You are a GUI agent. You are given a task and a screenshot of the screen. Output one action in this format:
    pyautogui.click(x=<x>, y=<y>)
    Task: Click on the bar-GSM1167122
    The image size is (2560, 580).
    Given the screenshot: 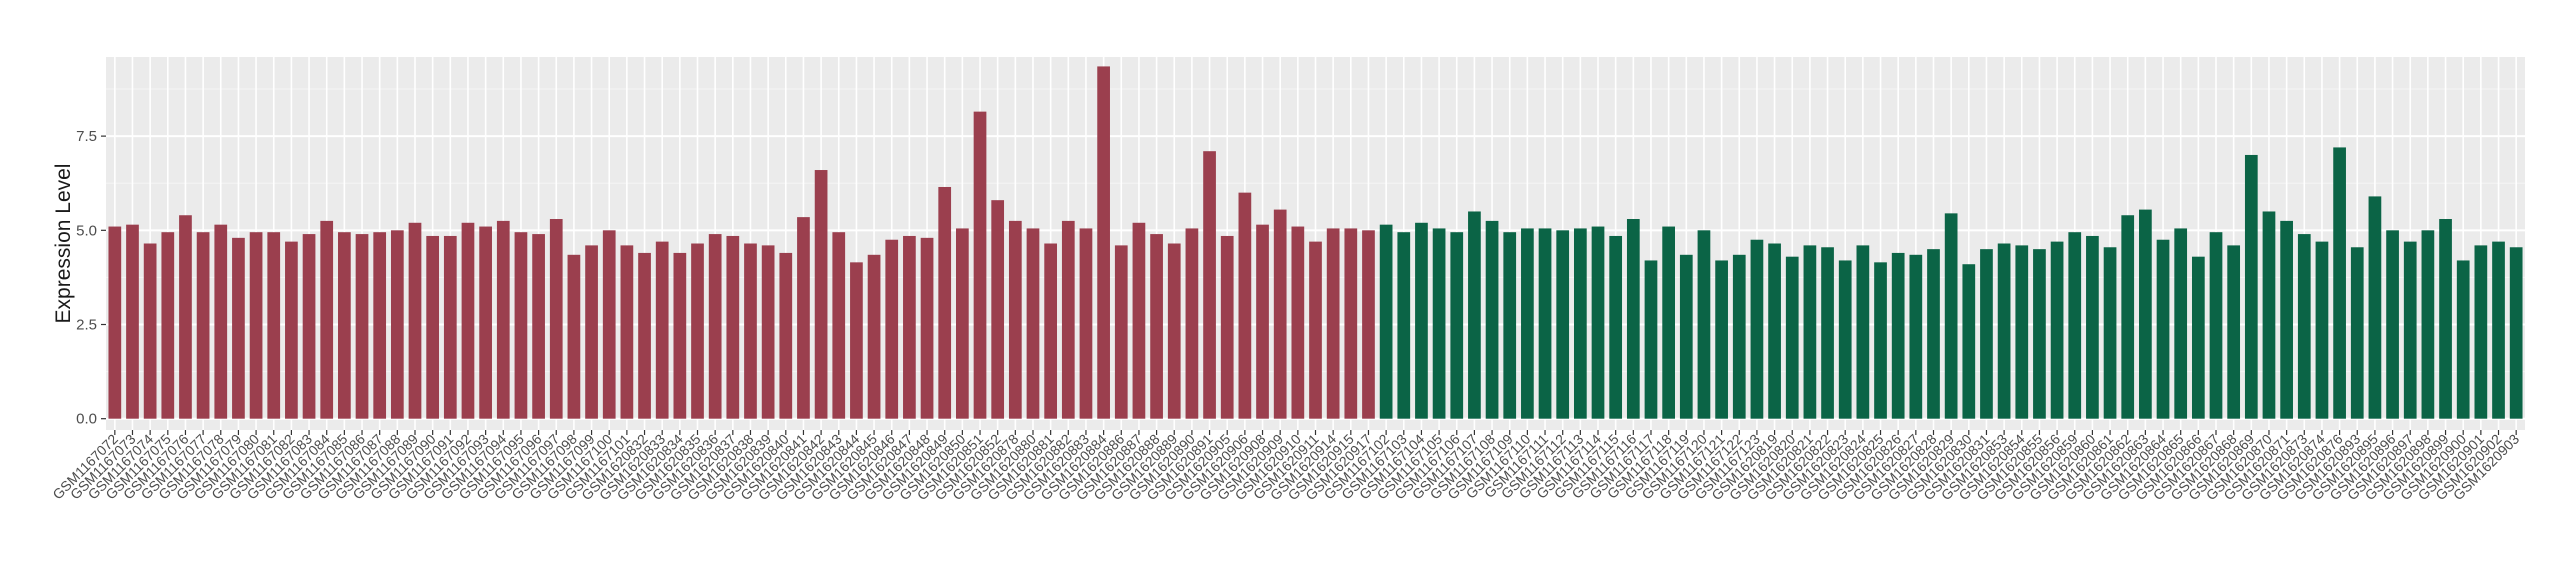 What is the action you would take?
    pyautogui.click(x=1739, y=336)
    